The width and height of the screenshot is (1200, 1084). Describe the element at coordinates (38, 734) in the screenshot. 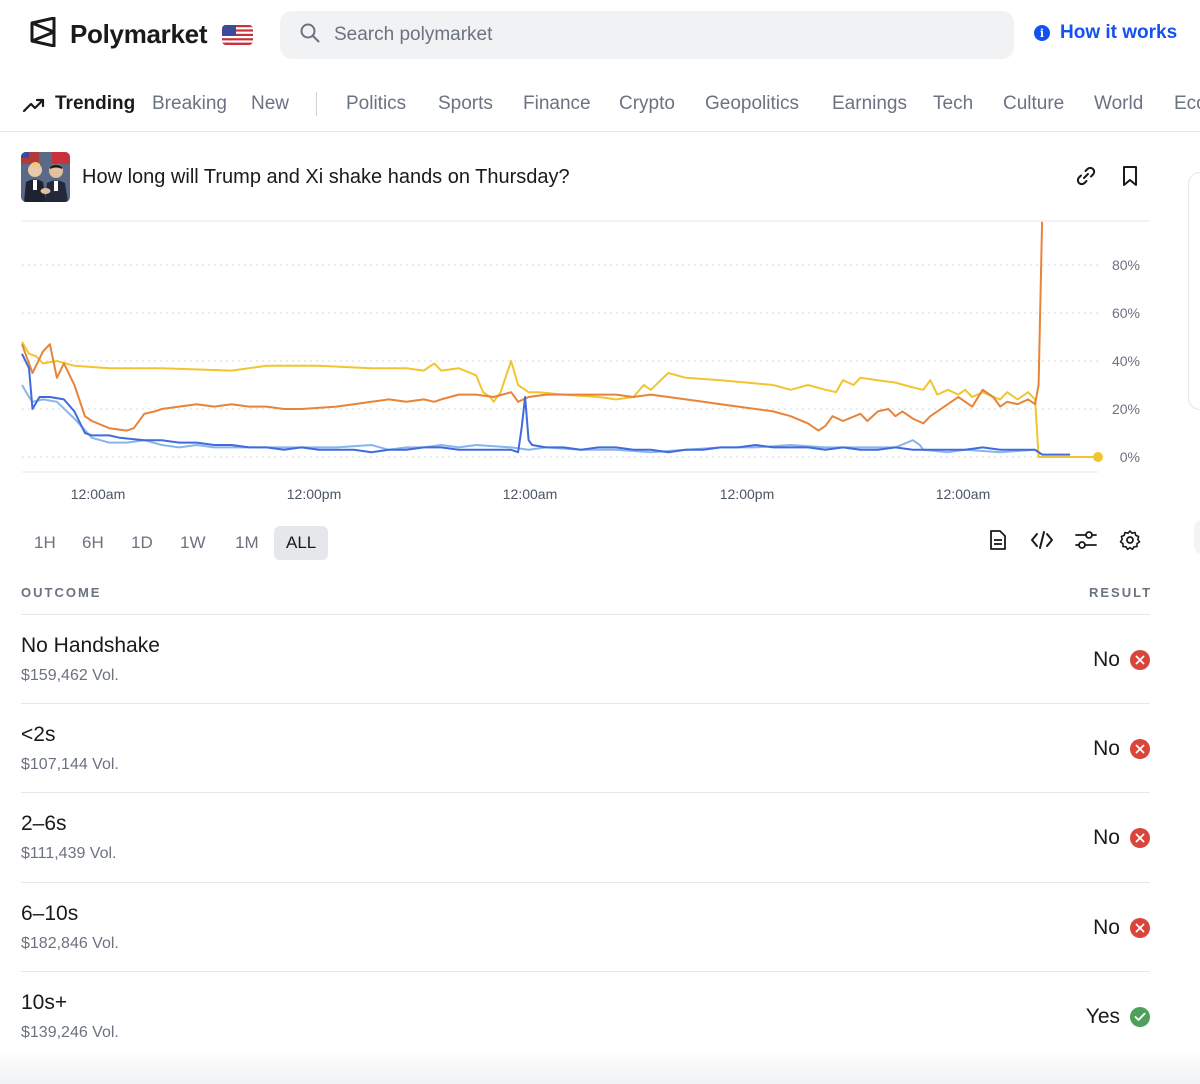

I see `outcome-name: <2s` at that location.